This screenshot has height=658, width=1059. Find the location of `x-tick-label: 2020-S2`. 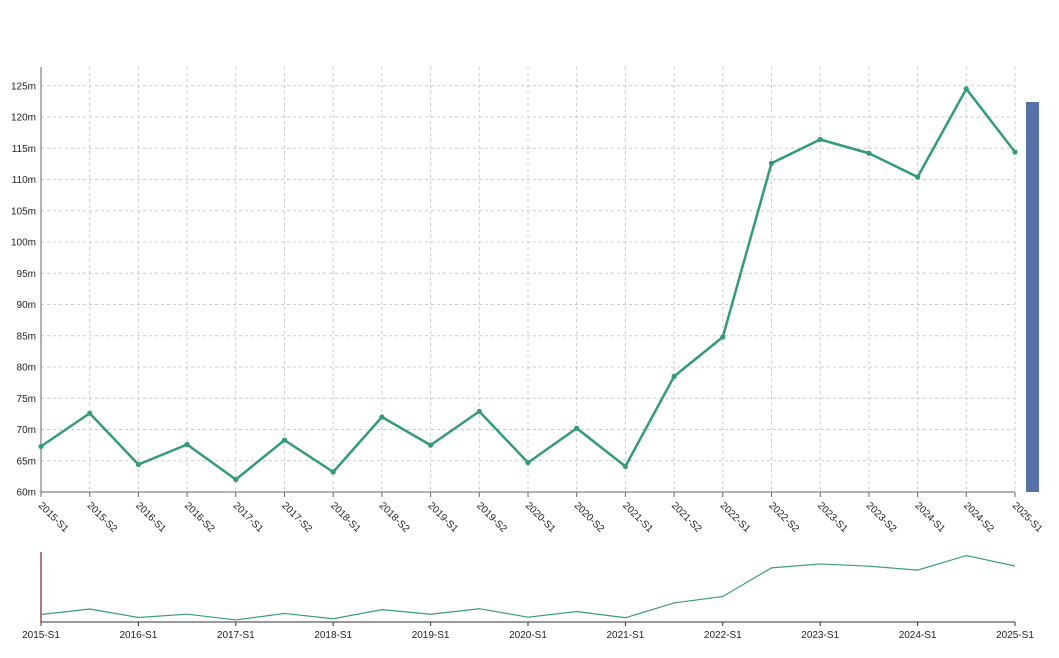

x-tick-label: 2020-S2 is located at coordinates (589, 517).